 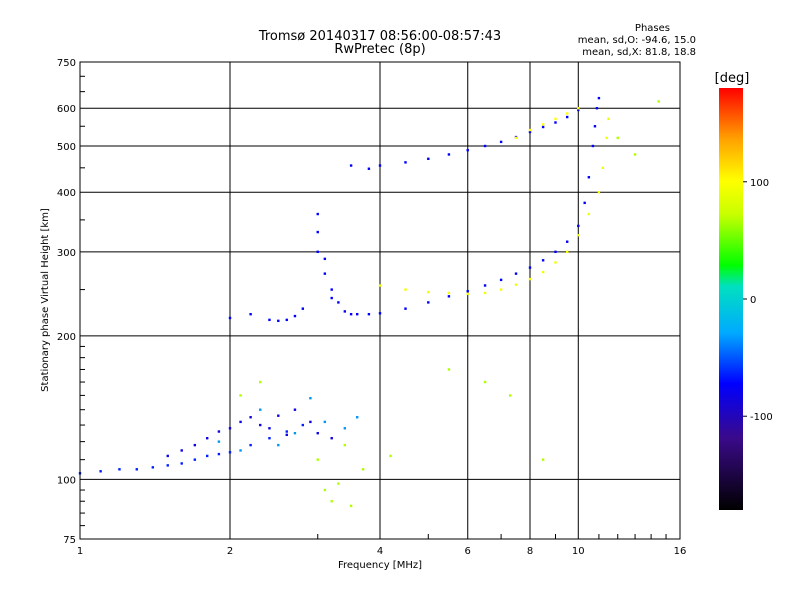 What do you see at coordinates (230, 551) in the screenshot?
I see `x-tick-label: 2` at bounding box center [230, 551].